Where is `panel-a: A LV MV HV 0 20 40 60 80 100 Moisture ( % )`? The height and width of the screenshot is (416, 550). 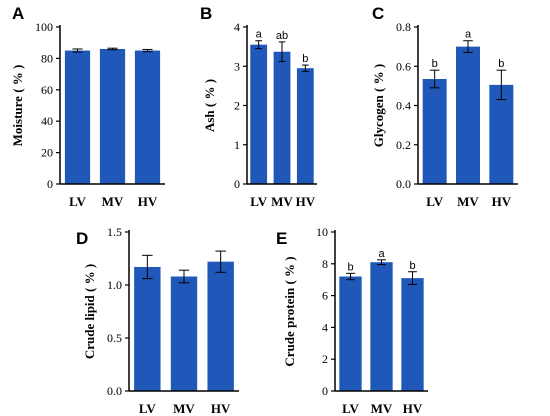 panel-a: A LV MV HV 0 20 40 60 80 100 Moisture ( % ) is located at coordinates (87, 106).